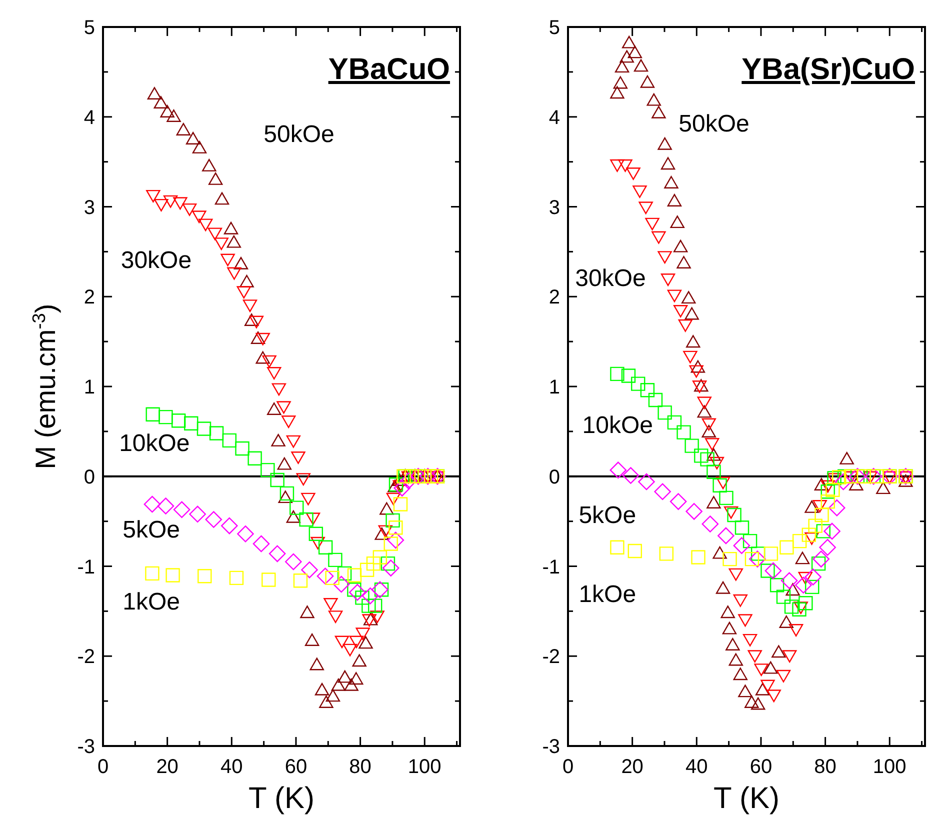 The image size is (938, 834). Describe the element at coordinates (389, 69) in the screenshot. I see `text: YBaCuO` at that location.